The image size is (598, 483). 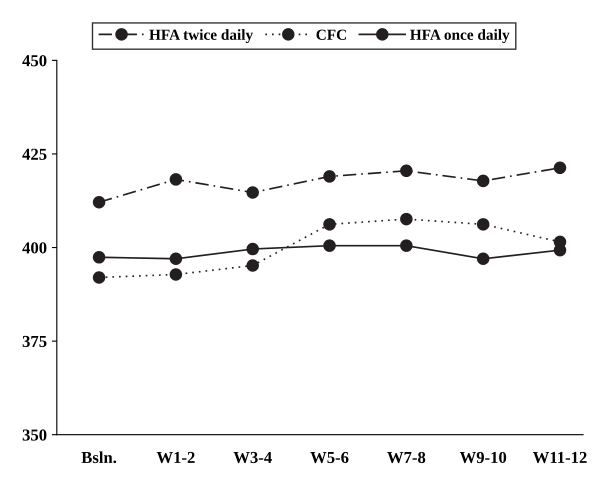 What do you see at coordinates (331, 35) in the screenshot?
I see `legend-label: CFC` at bounding box center [331, 35].